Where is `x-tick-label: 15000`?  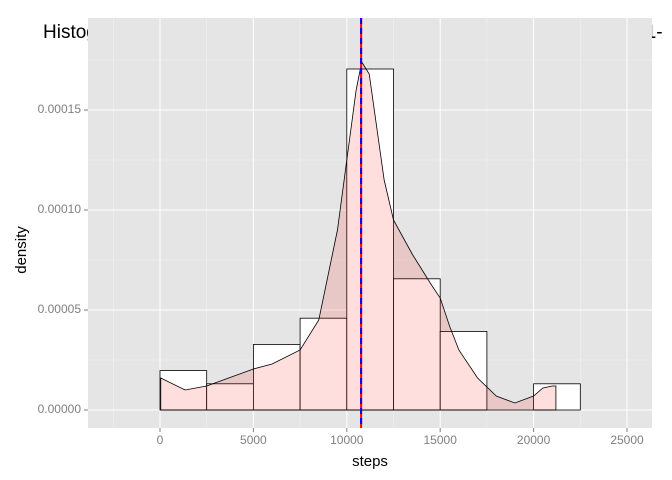
x-tick-label: 15000 is located at coordinates (441, 440).